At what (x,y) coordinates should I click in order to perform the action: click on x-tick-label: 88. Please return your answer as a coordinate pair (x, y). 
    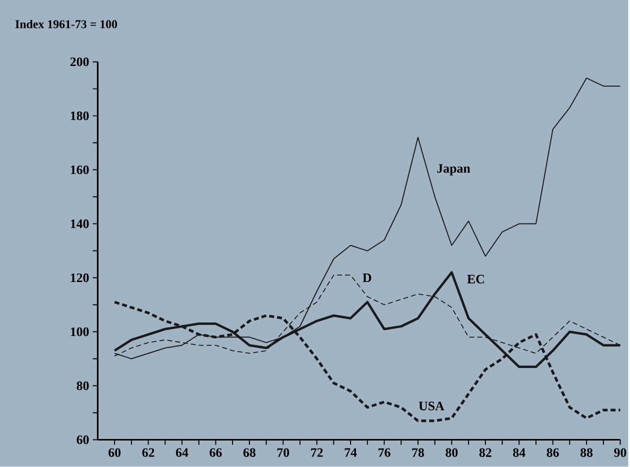
    Looking at the image, I should click on (586, 453).